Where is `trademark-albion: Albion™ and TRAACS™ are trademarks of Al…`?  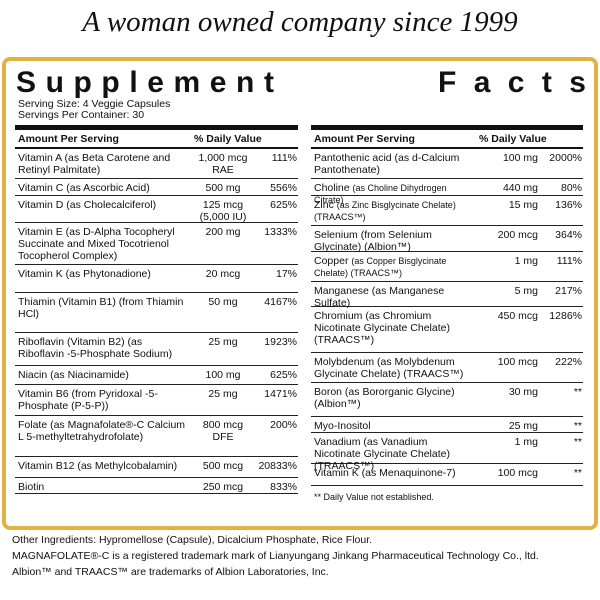
trademark-albion: Albion™ and TRAACS™ are trademarks of Al… is located at coordinates (170, 572).